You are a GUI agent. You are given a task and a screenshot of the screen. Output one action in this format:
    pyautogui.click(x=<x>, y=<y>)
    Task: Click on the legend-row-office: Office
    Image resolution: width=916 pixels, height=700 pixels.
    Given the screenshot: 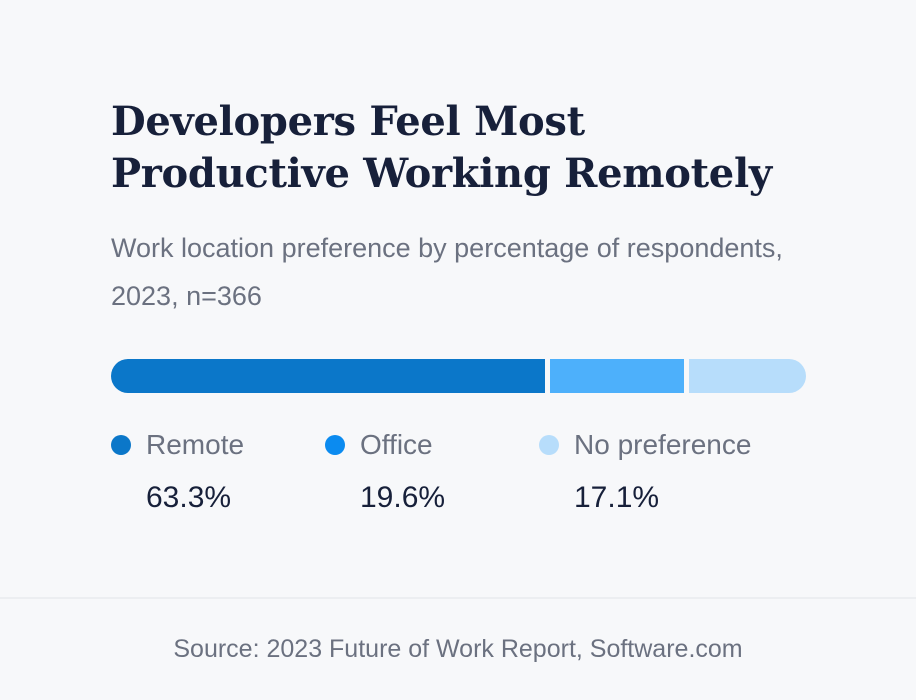 What is the action you would take?
    pyautogui.click(x=385, y=445)
    